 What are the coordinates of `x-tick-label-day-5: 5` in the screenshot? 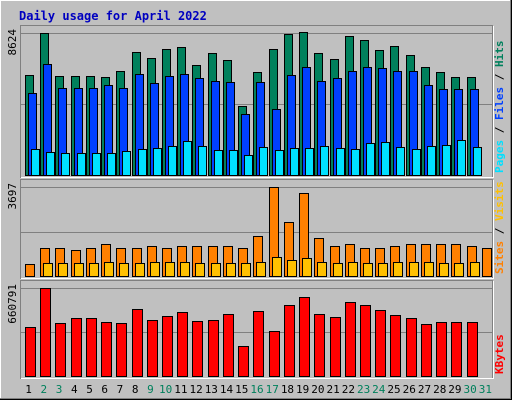 It's located at (89, 389).